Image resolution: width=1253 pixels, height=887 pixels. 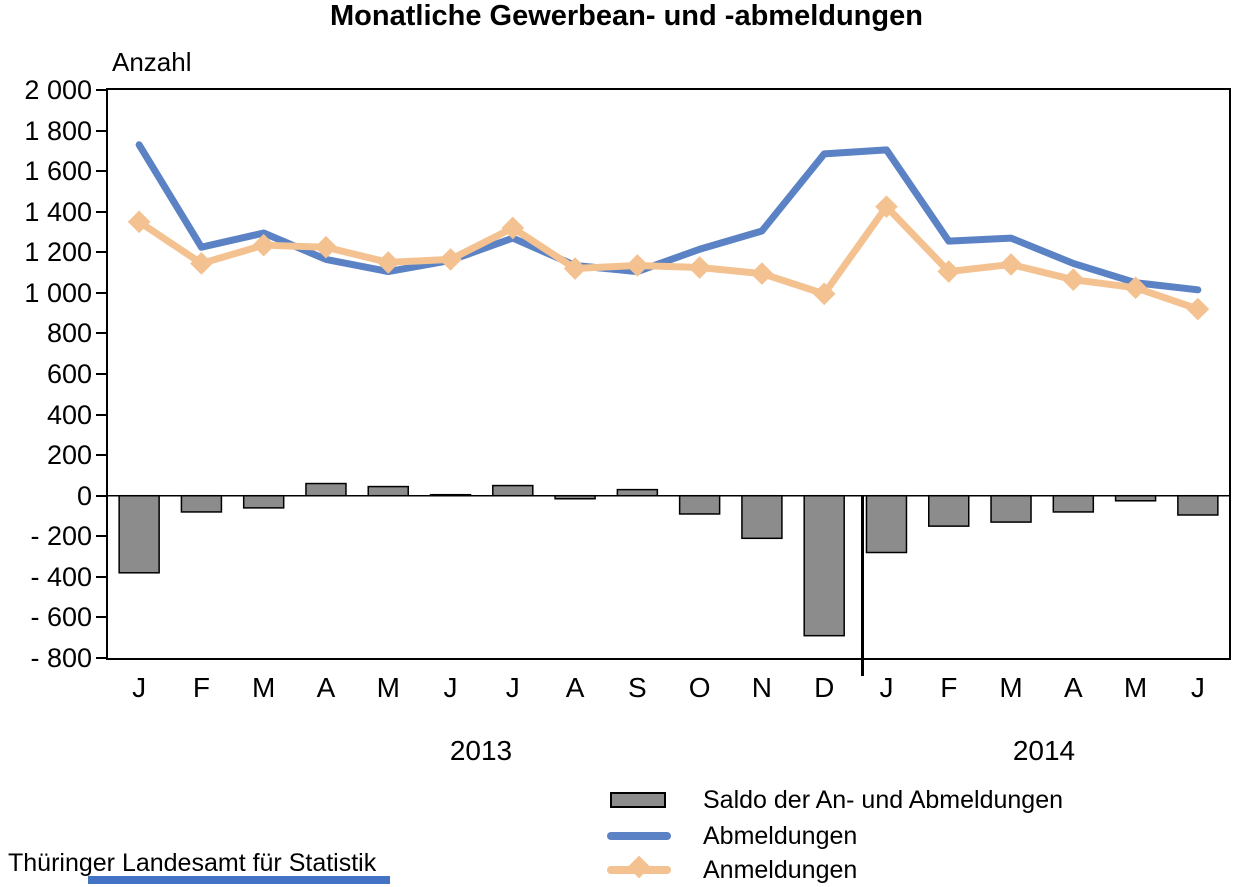 What do you see at coordinates (84, 495) in the screenshot?
I see `y-tick-label: 0` at bounding box center [84, 495].